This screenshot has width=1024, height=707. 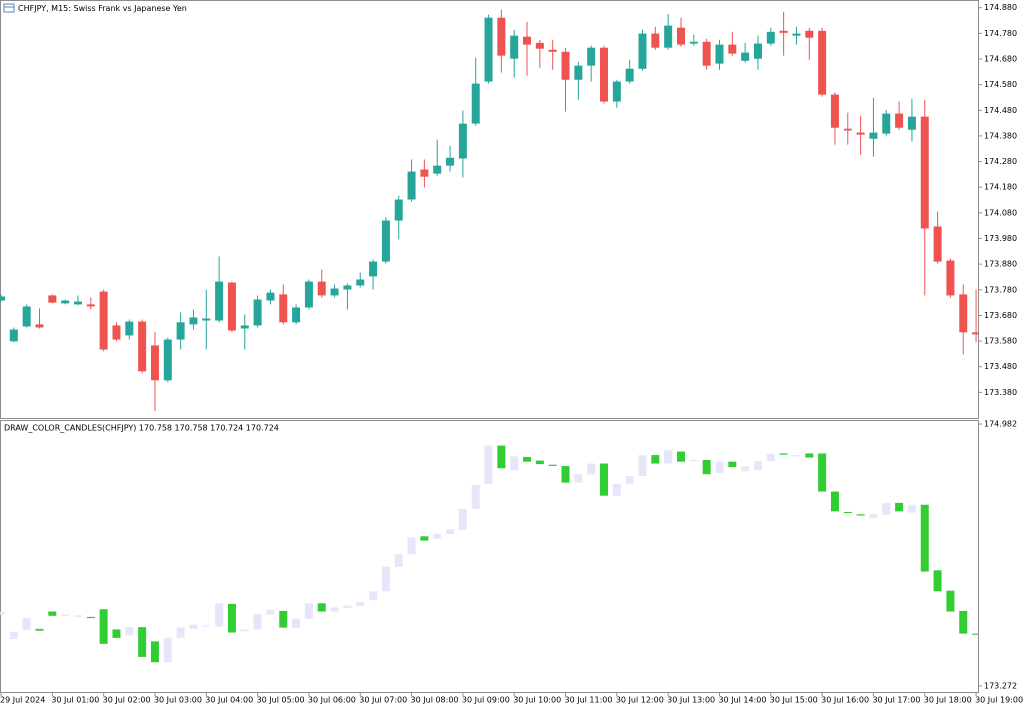 What do you see at coordinates (1000, 110) in the screenshot?
I see `y-tick-label: 174.480` at bounding box center [1000, 110].